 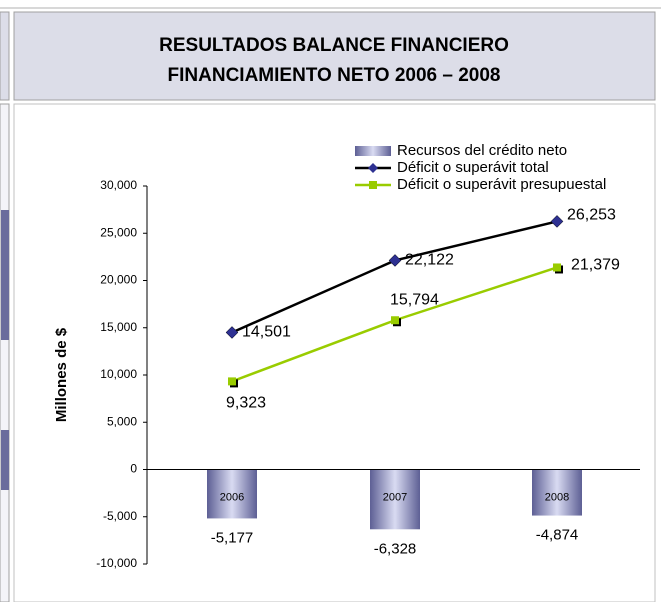 What do you see at coordinates (501, 184) in the screenshot?
I see `legend-label: Déficit o superávit presupuestal` at bounding box center [501, 184].